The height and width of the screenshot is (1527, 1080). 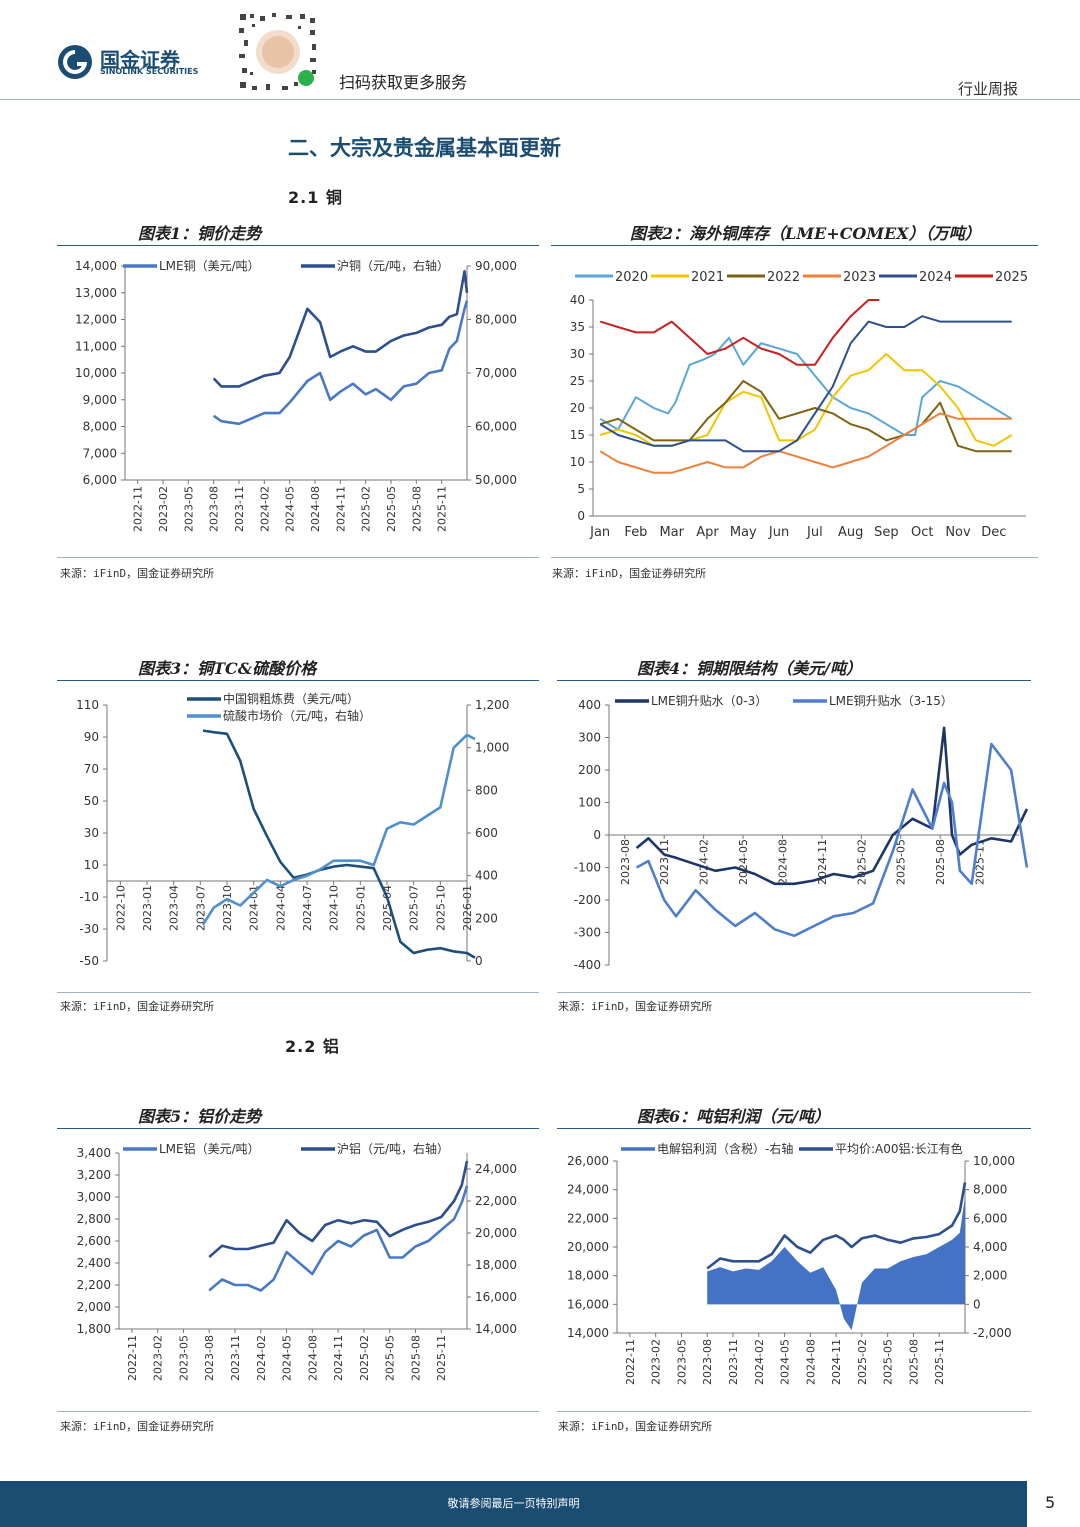 I want to click on fig1-title: 图表1：铜价走势, so click(x=200, y=233).